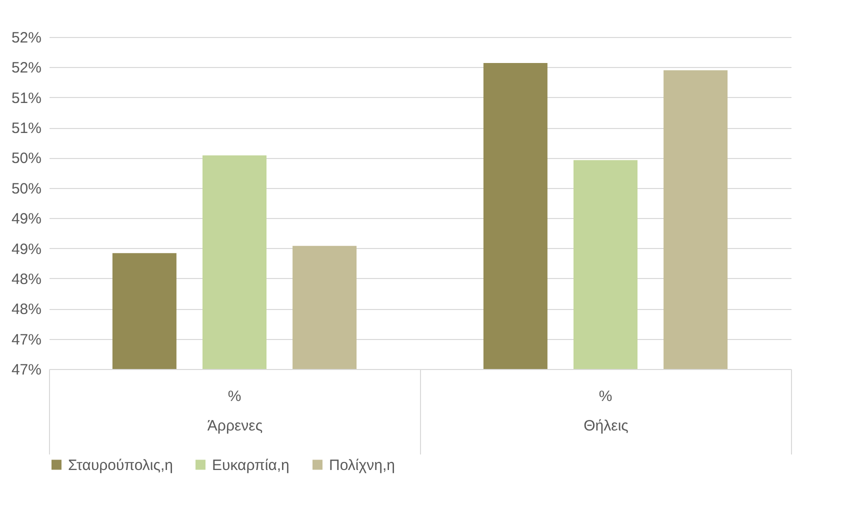 The image size is (841, 511). I want to click on legend-label: Ευκαρπία,η, so click(251, 465).